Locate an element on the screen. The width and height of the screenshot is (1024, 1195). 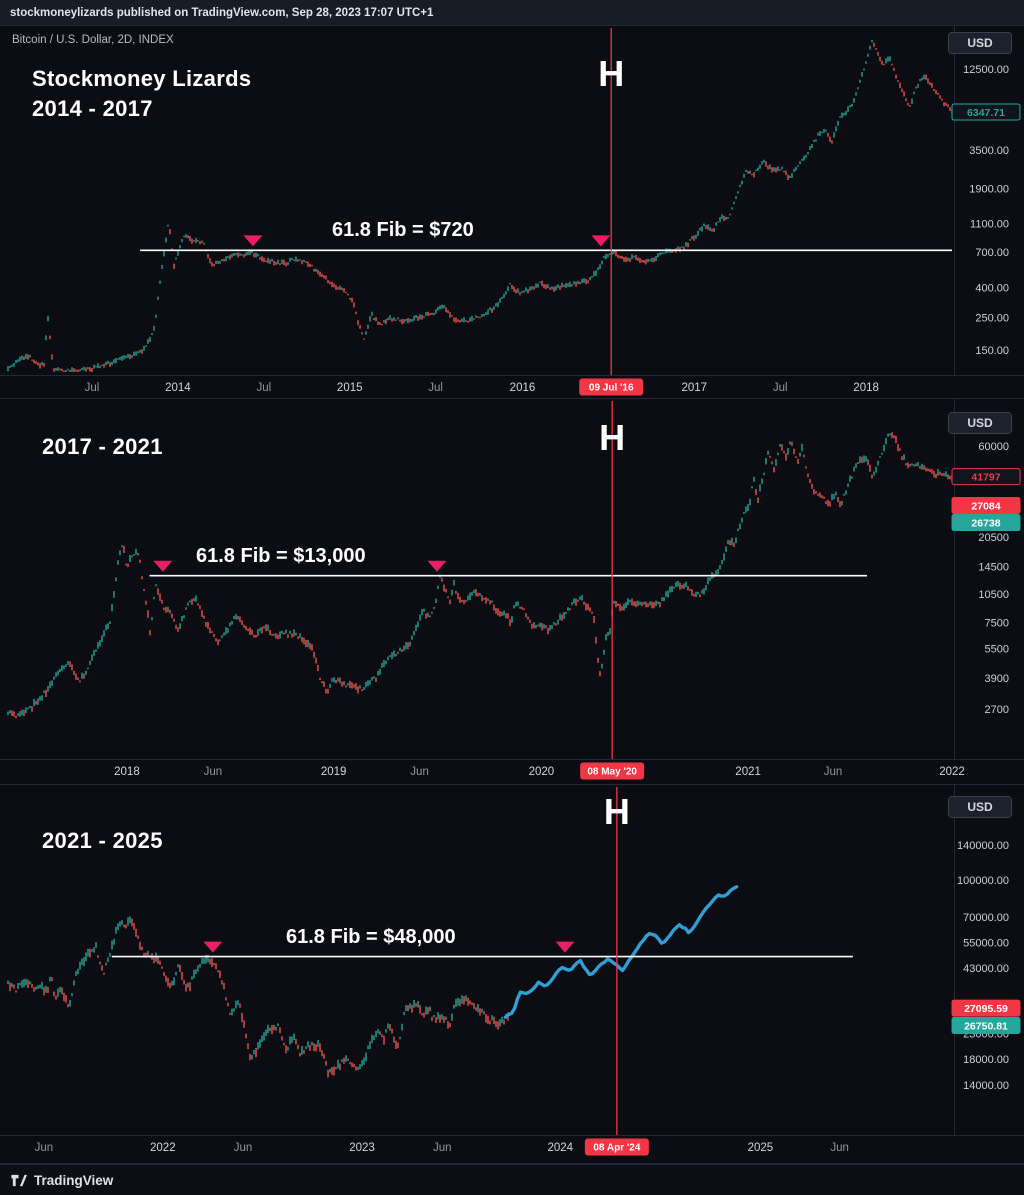
fib-annotation-label: 61.8 Fib = $720 is located at coordinates (403, 230).